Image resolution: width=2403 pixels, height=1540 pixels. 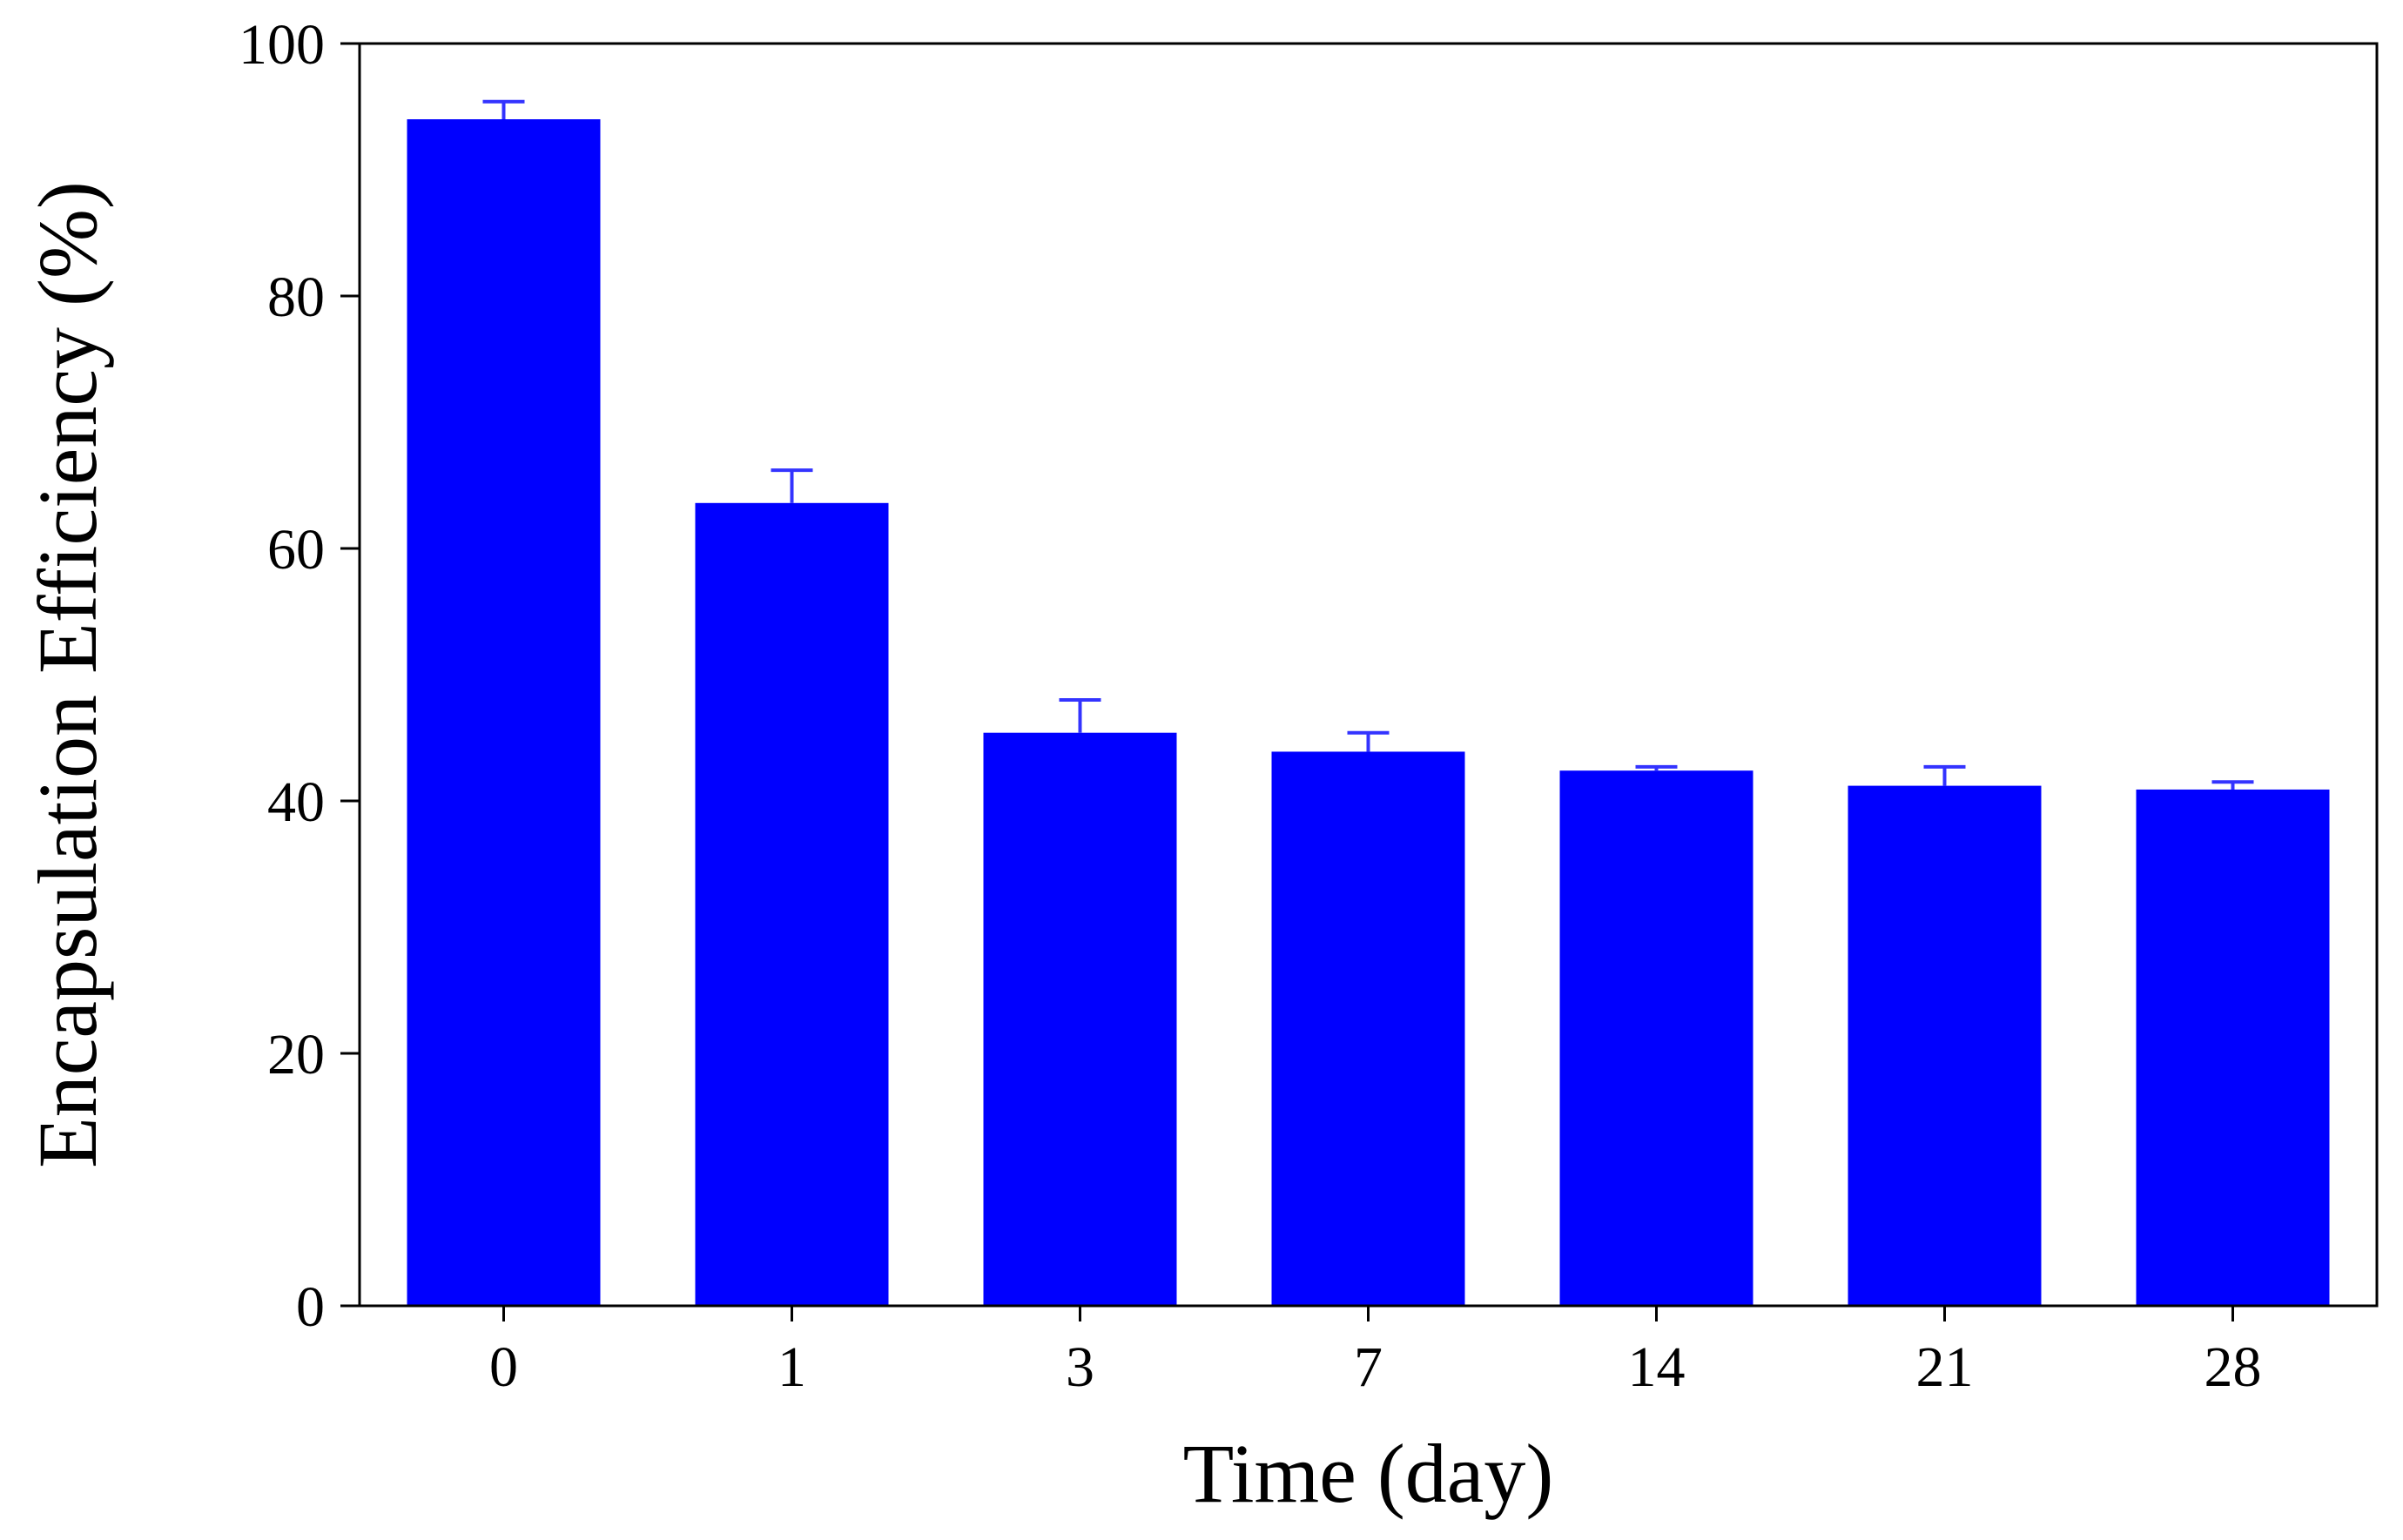 What do you see at coordinates (299, 676) in the screenshot?
I see `y-axis: 0 20 40 60 80 100` at bounding box center [299, 676].